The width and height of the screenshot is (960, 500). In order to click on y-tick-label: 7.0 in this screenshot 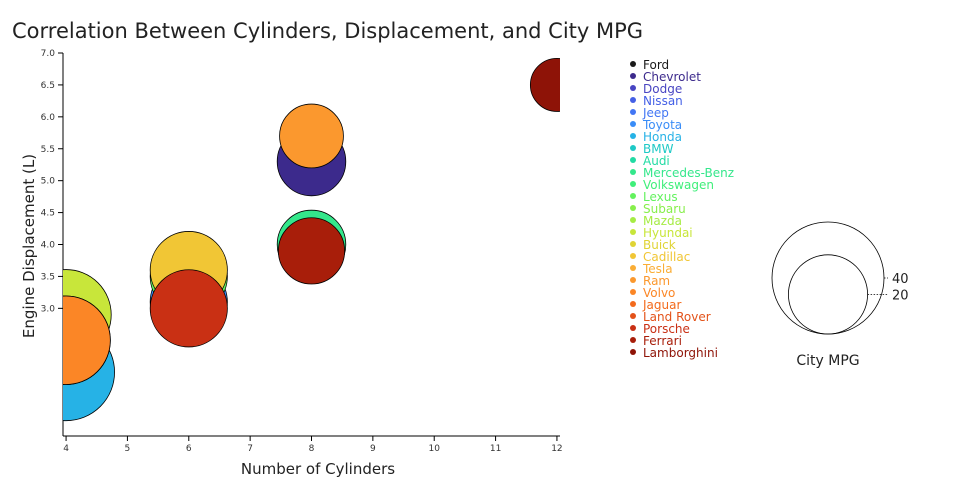, I will do `click(48, 54)`.